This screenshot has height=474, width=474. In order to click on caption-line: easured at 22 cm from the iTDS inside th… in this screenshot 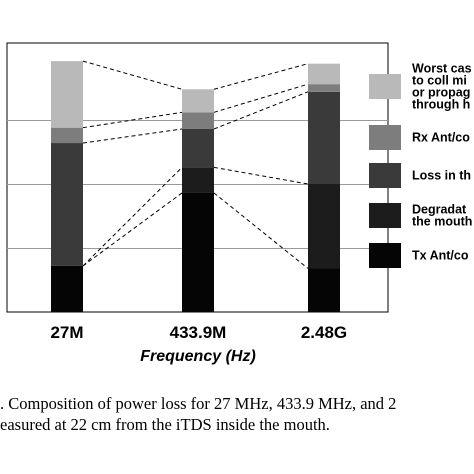, I will do `click(165, 424)`.